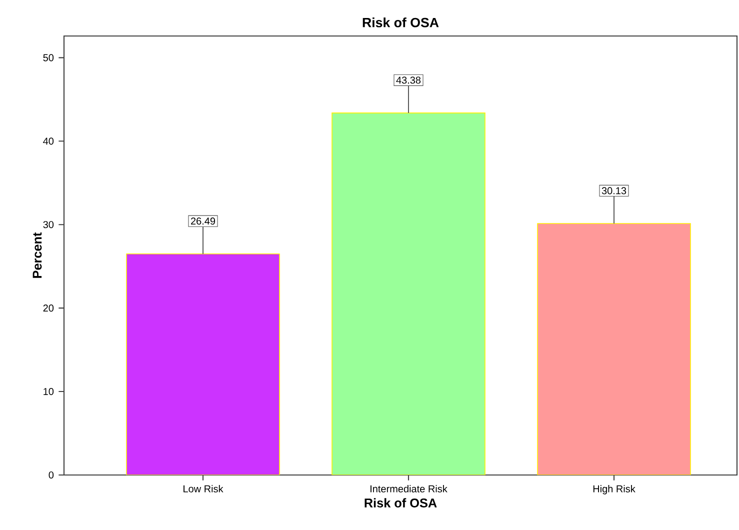  What do you see at coordinates (203, 221) in the screenshot?
I see `data-label: 26.49` at bounding box center [203, 221].